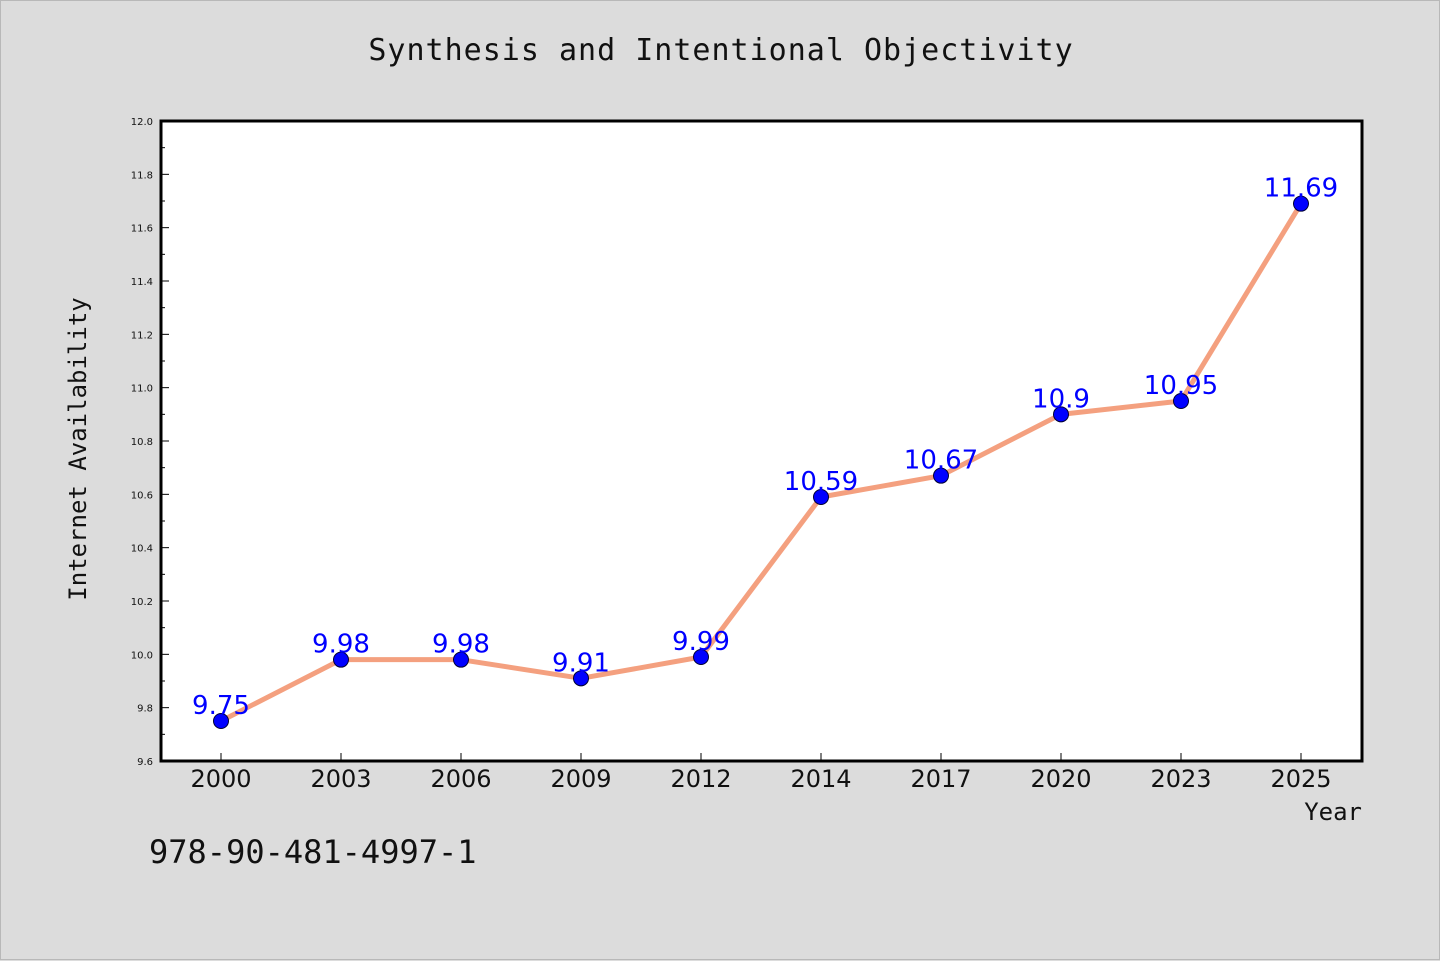  I want to click on y-tick-label: 10.8, so click(142, 442).